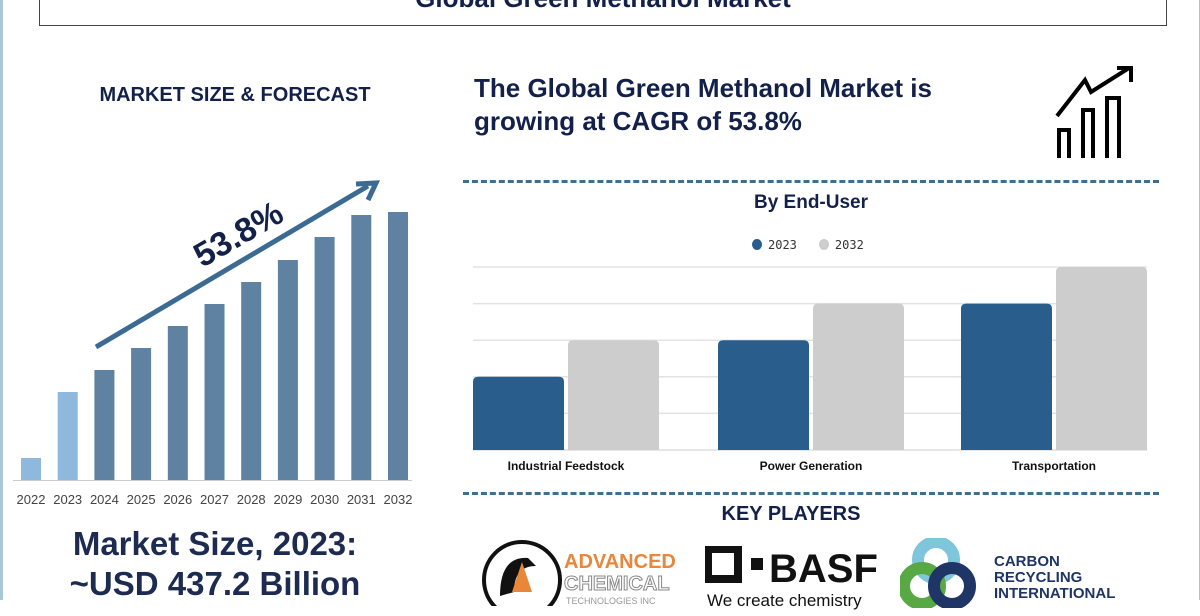  I want to click on key-players-heading: KEY PLAYERS, so click(791, 514).